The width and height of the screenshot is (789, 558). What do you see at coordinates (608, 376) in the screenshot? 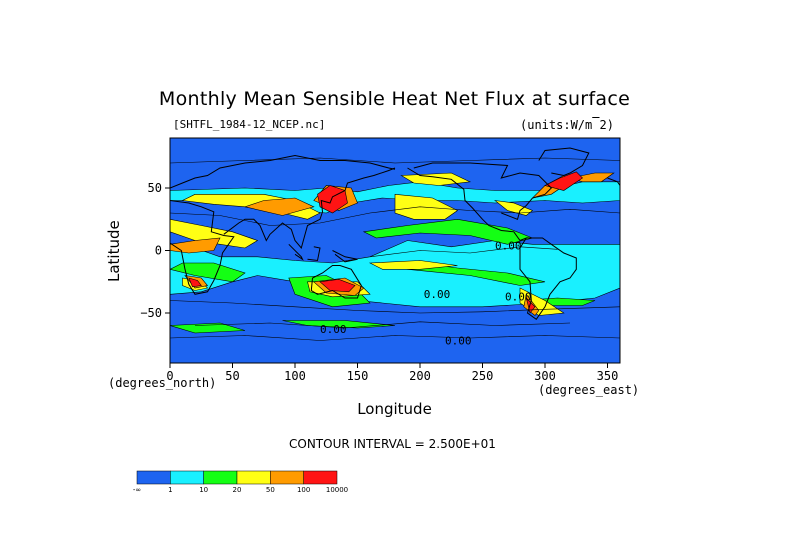
I see `x-tick-label: 350` at bounding box center [608, 376].